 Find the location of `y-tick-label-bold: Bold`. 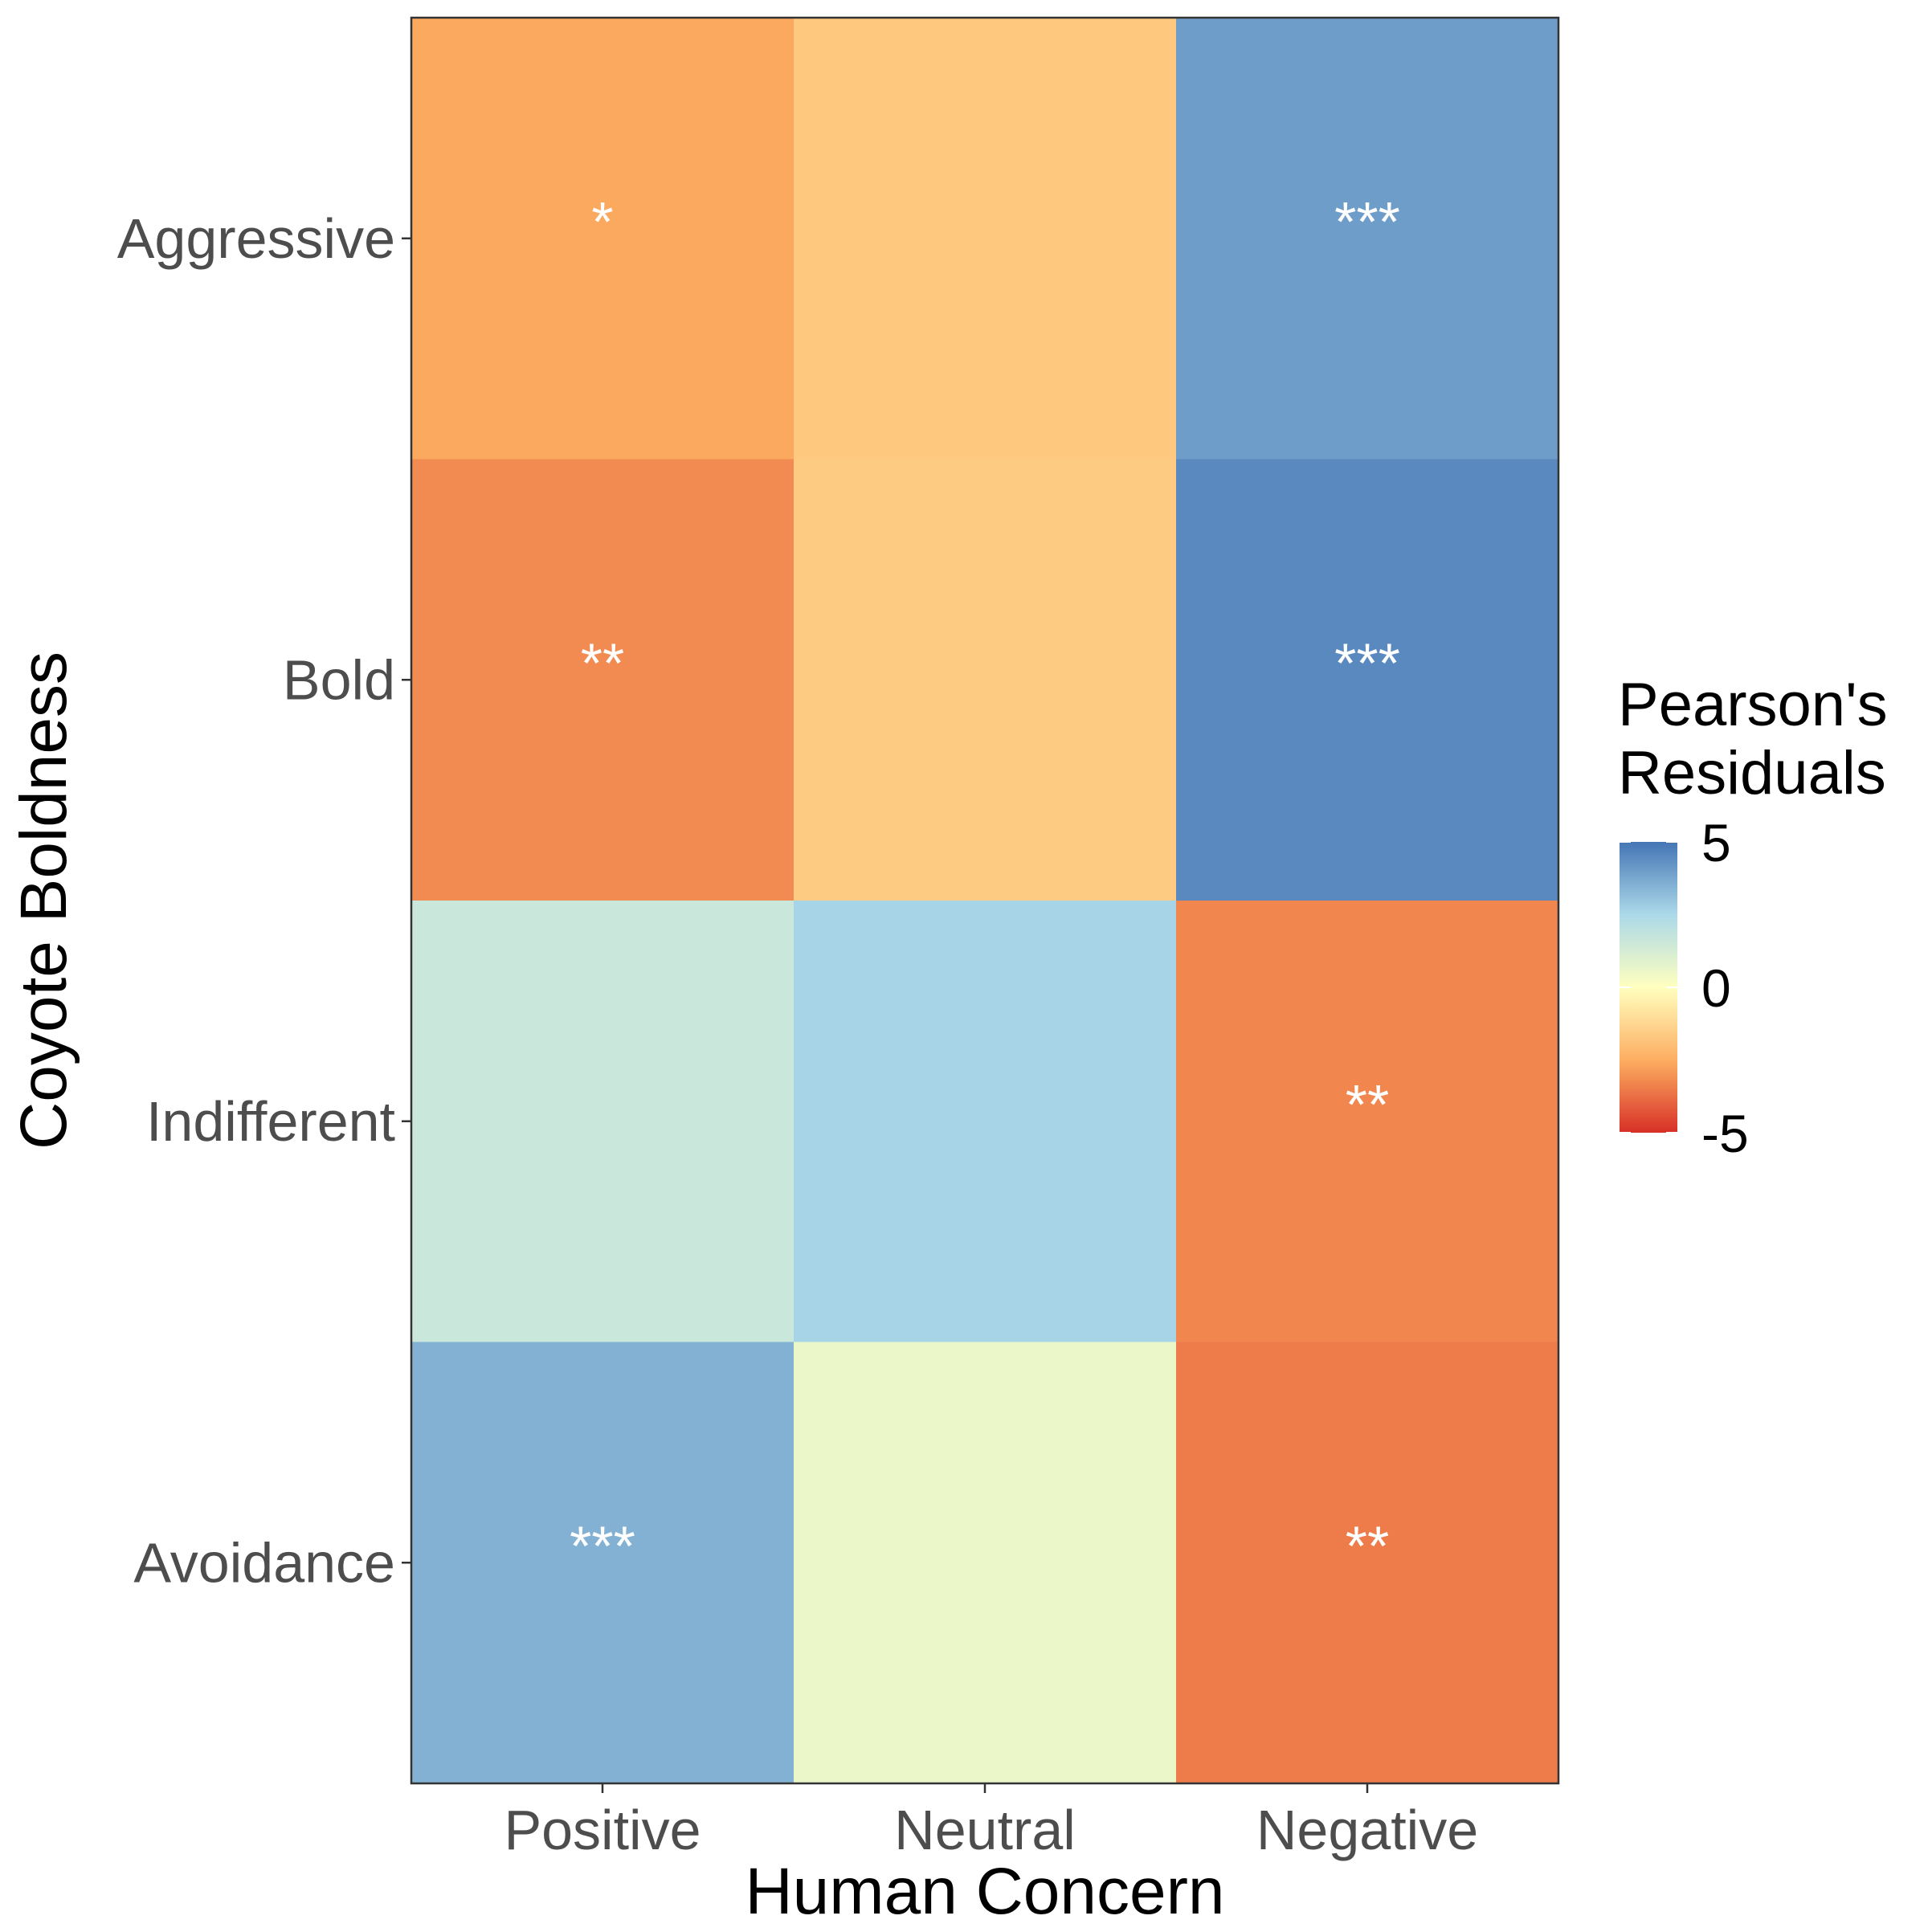

y-tick-label-bold: Bold is located at coordinates (339, 680).